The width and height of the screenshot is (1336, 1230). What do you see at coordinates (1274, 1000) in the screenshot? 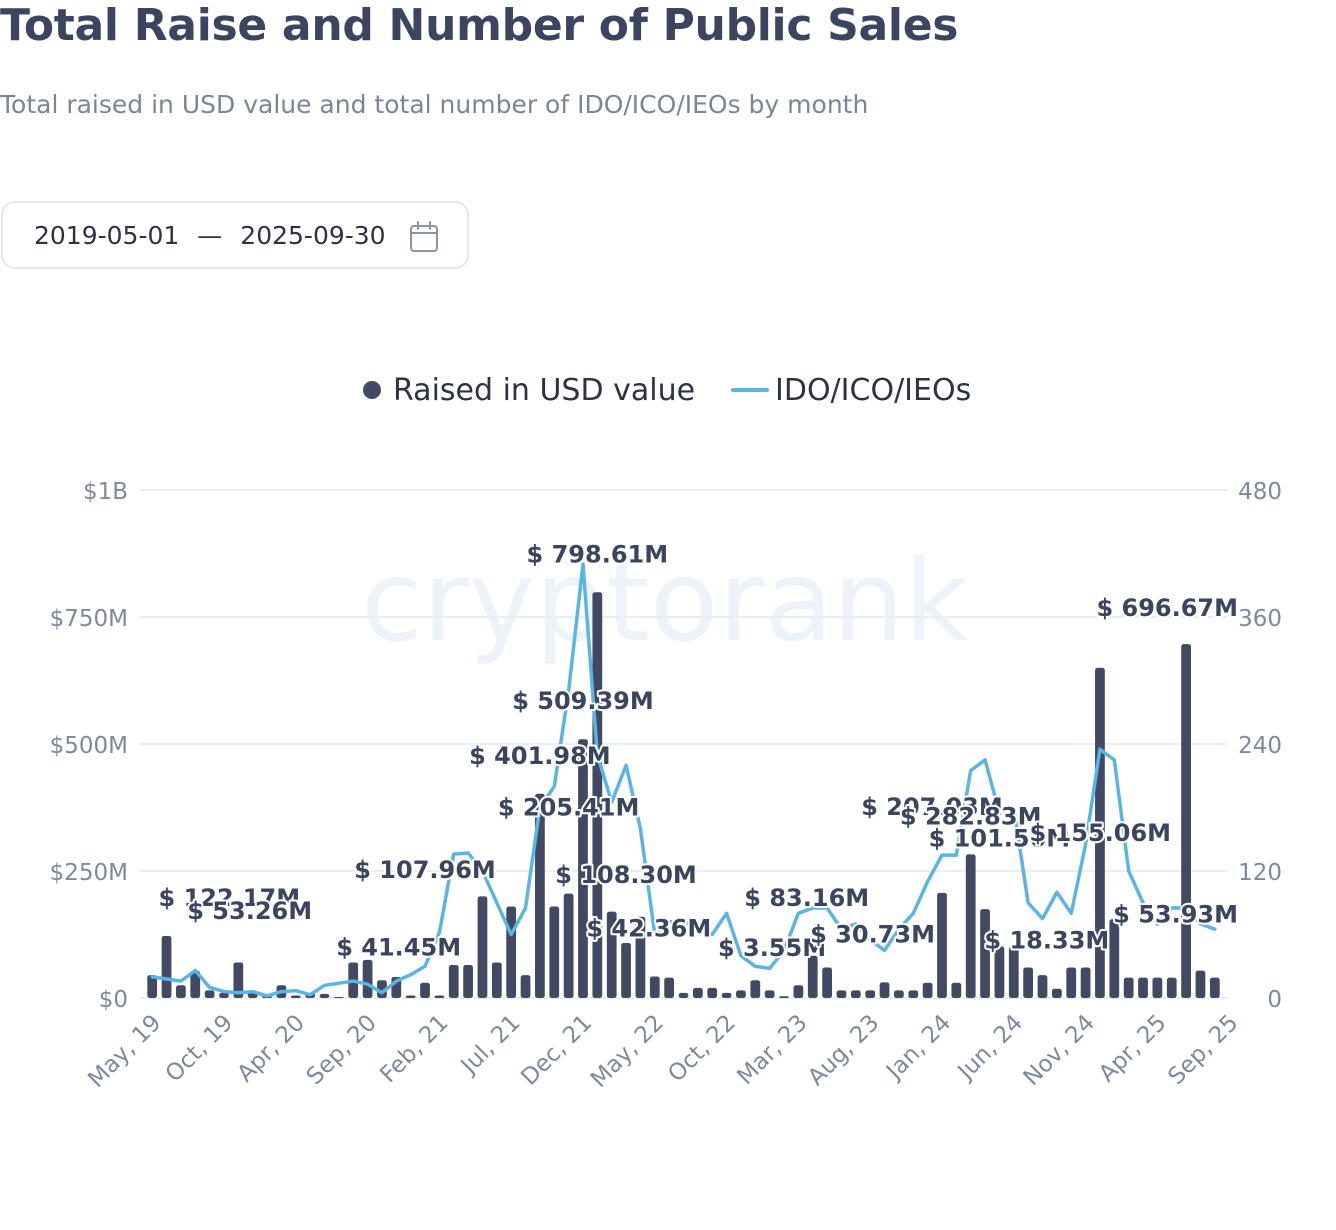
I see `y-right-tick-label: 0` at bounding box center [1274, 1000].